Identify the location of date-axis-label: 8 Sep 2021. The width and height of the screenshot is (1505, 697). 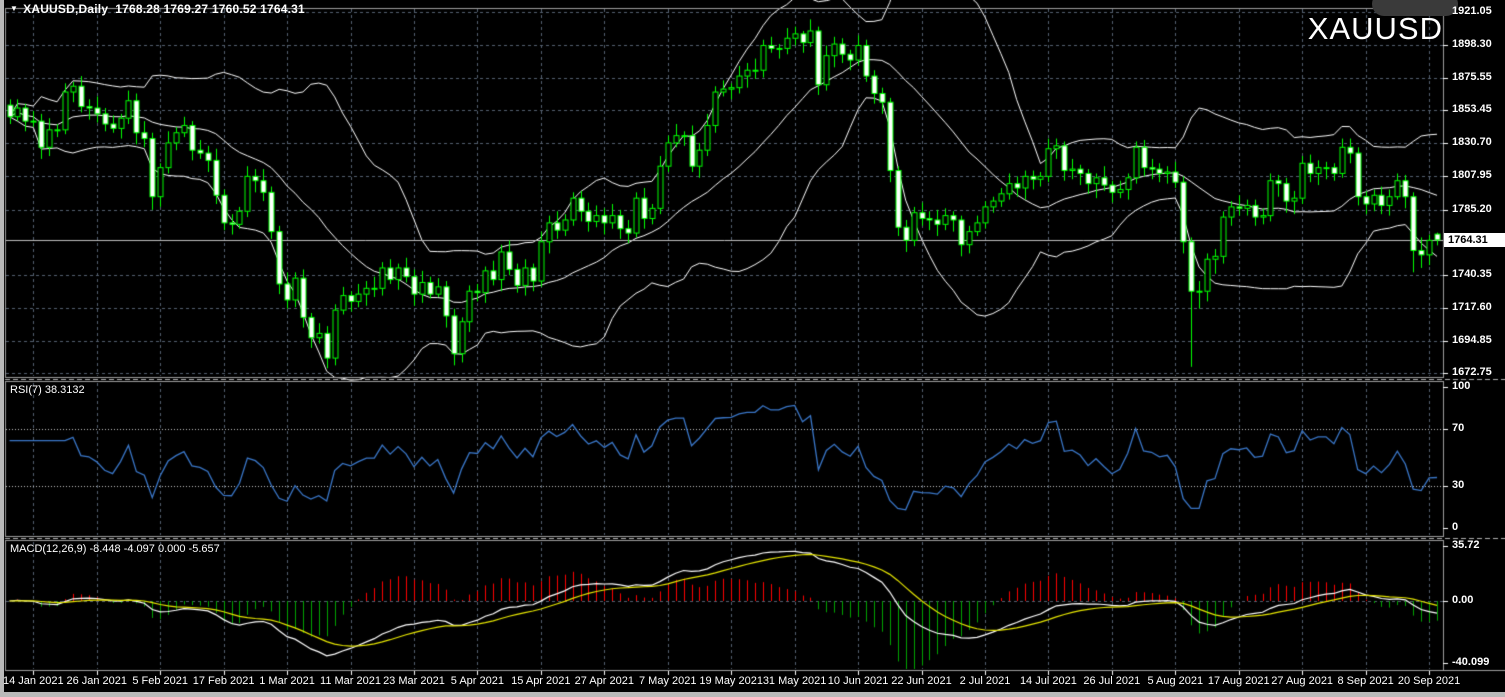
(1365, 681).